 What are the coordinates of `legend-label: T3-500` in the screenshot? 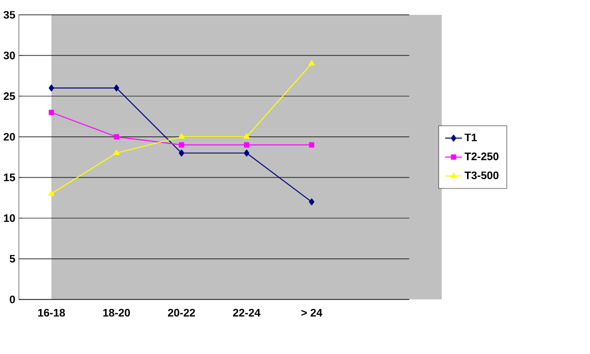 It's located at (481, 176).